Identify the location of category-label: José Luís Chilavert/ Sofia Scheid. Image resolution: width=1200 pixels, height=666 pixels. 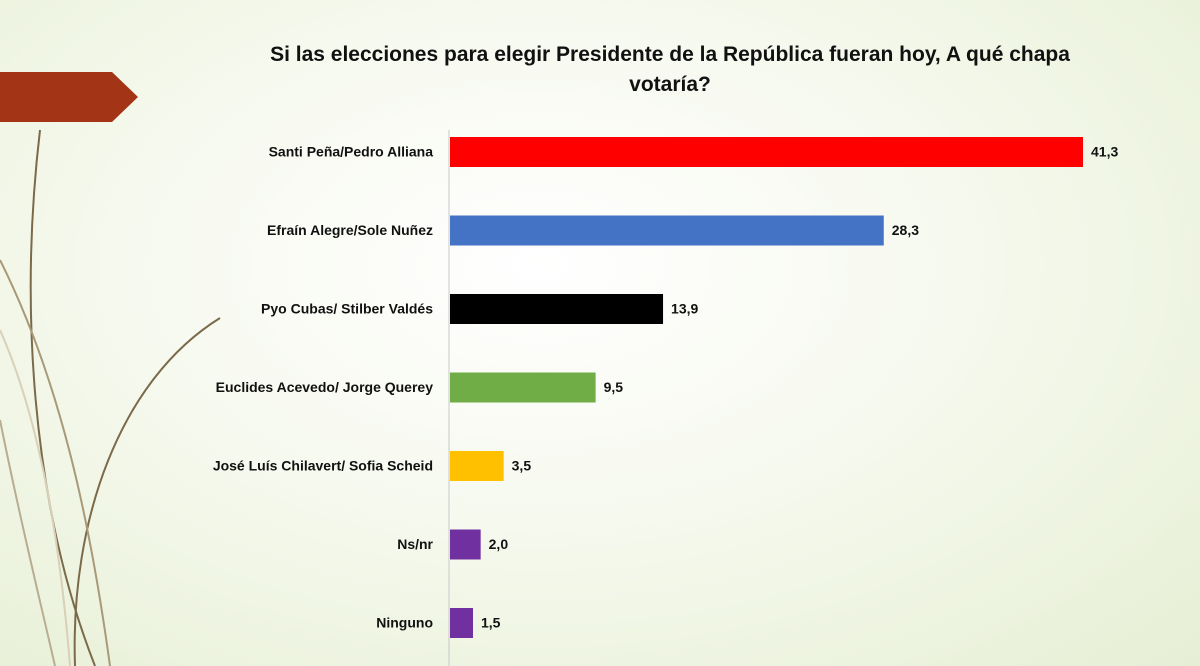
(323, 466).